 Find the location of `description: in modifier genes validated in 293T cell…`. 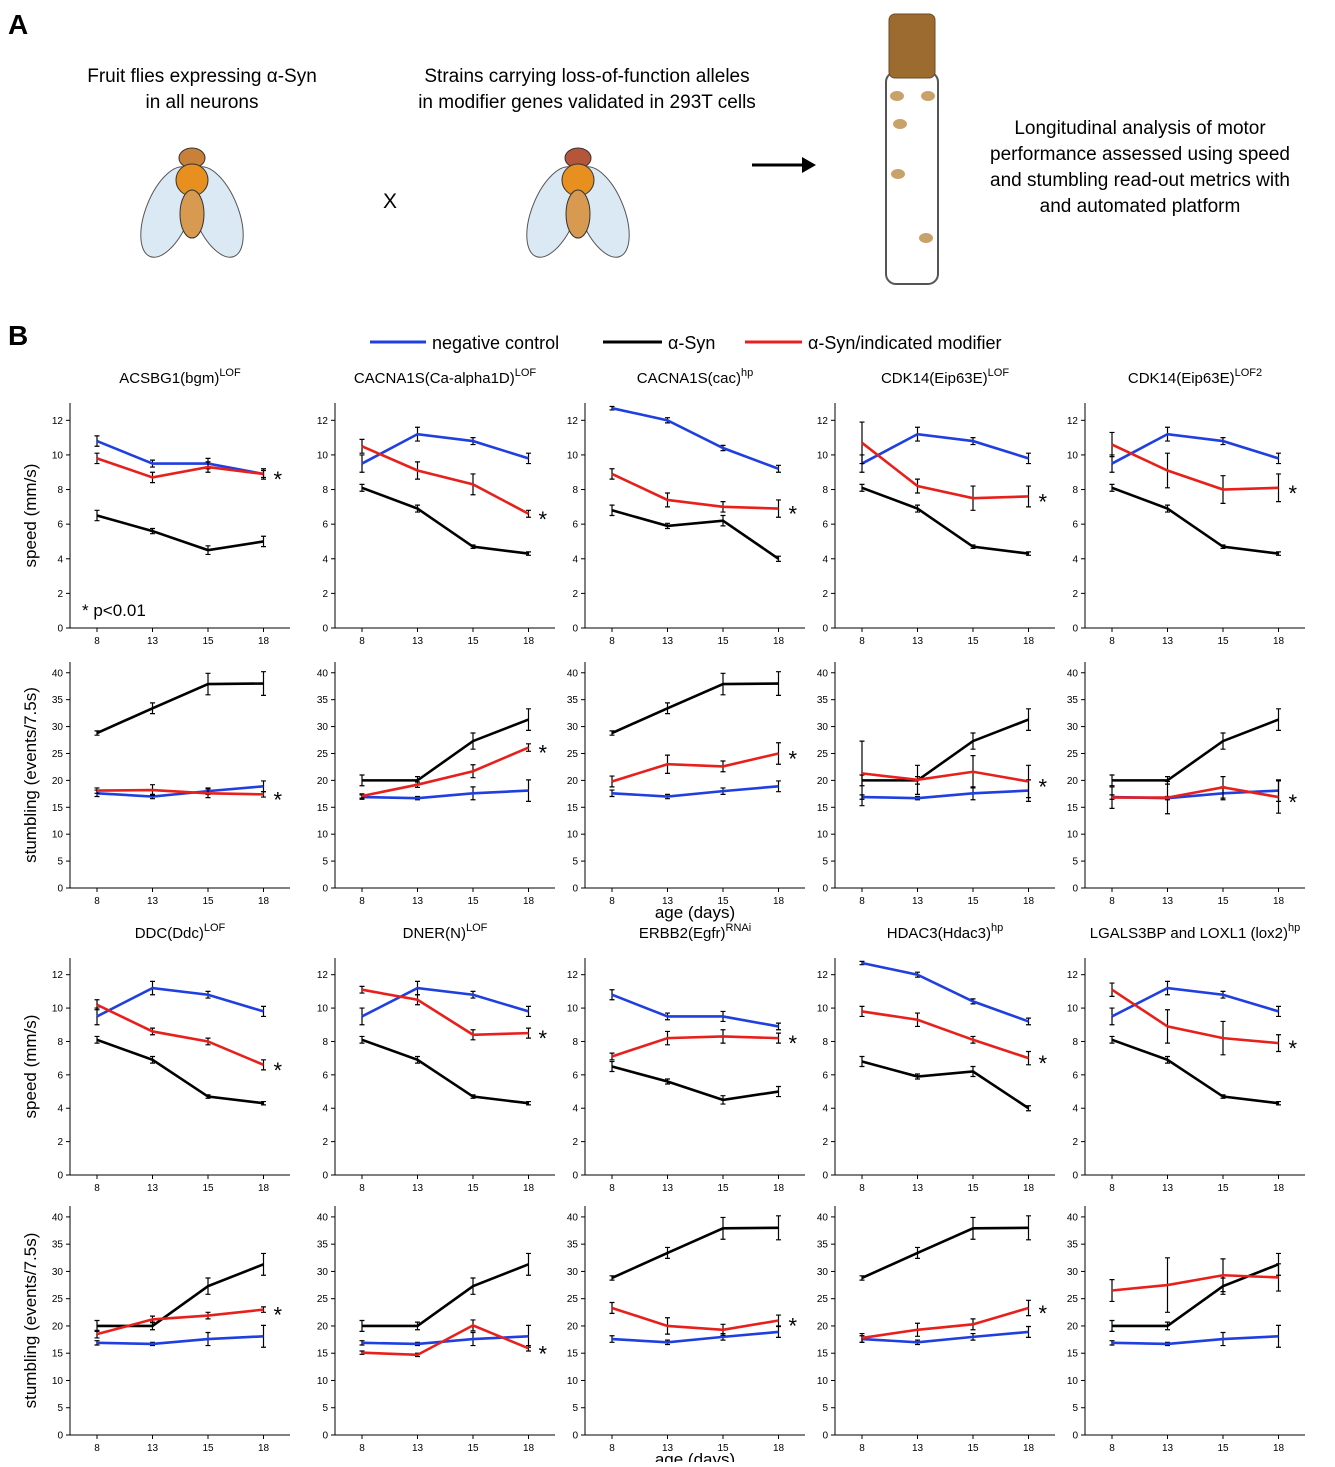

description: in modifier genes validated in 293T cell… is located at coordinates (587, 102).